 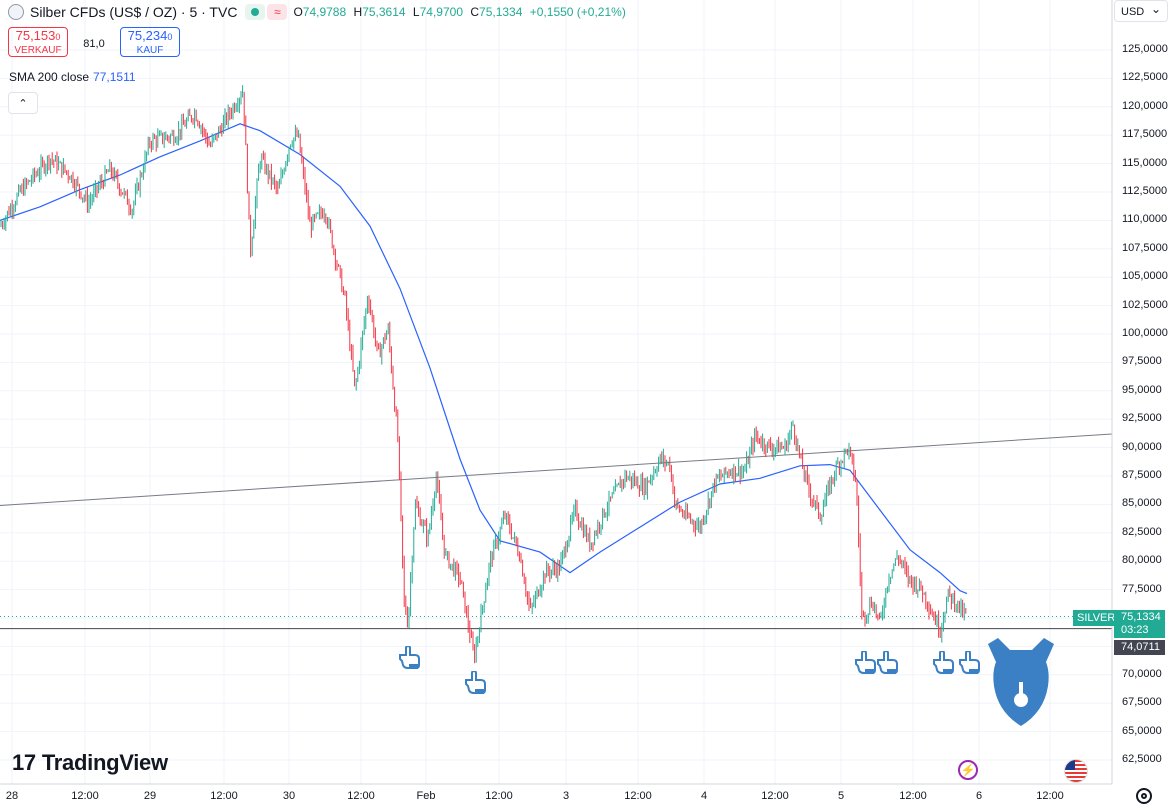 What do you see at coordinates (1142, 730) in the screenshot?
I see `price-tick-label: 65,0000` at bounding box center [1142, 730].